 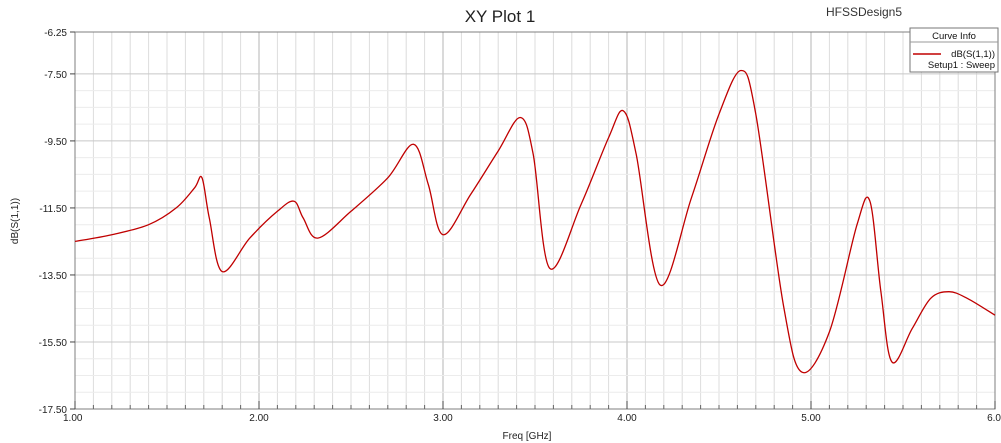 What do you see at coordinates (55, 75) in the screenshot?
I see `y-tick-label: -7.50` at bounding box center [55, 75].